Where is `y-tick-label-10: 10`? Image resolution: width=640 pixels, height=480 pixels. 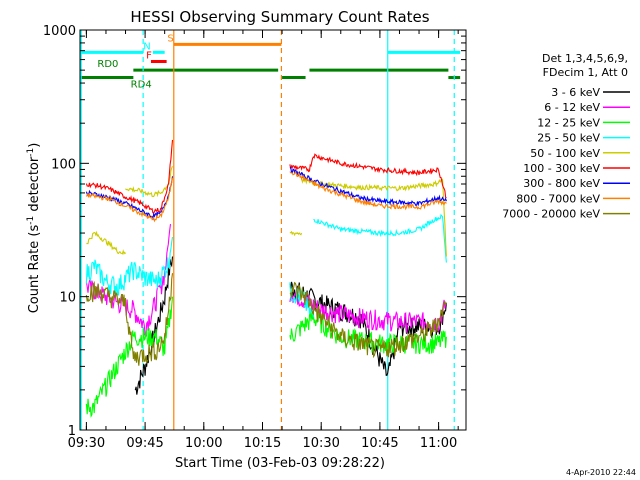 y-tick-label-10: 10 is located at coordinates (67, 298).